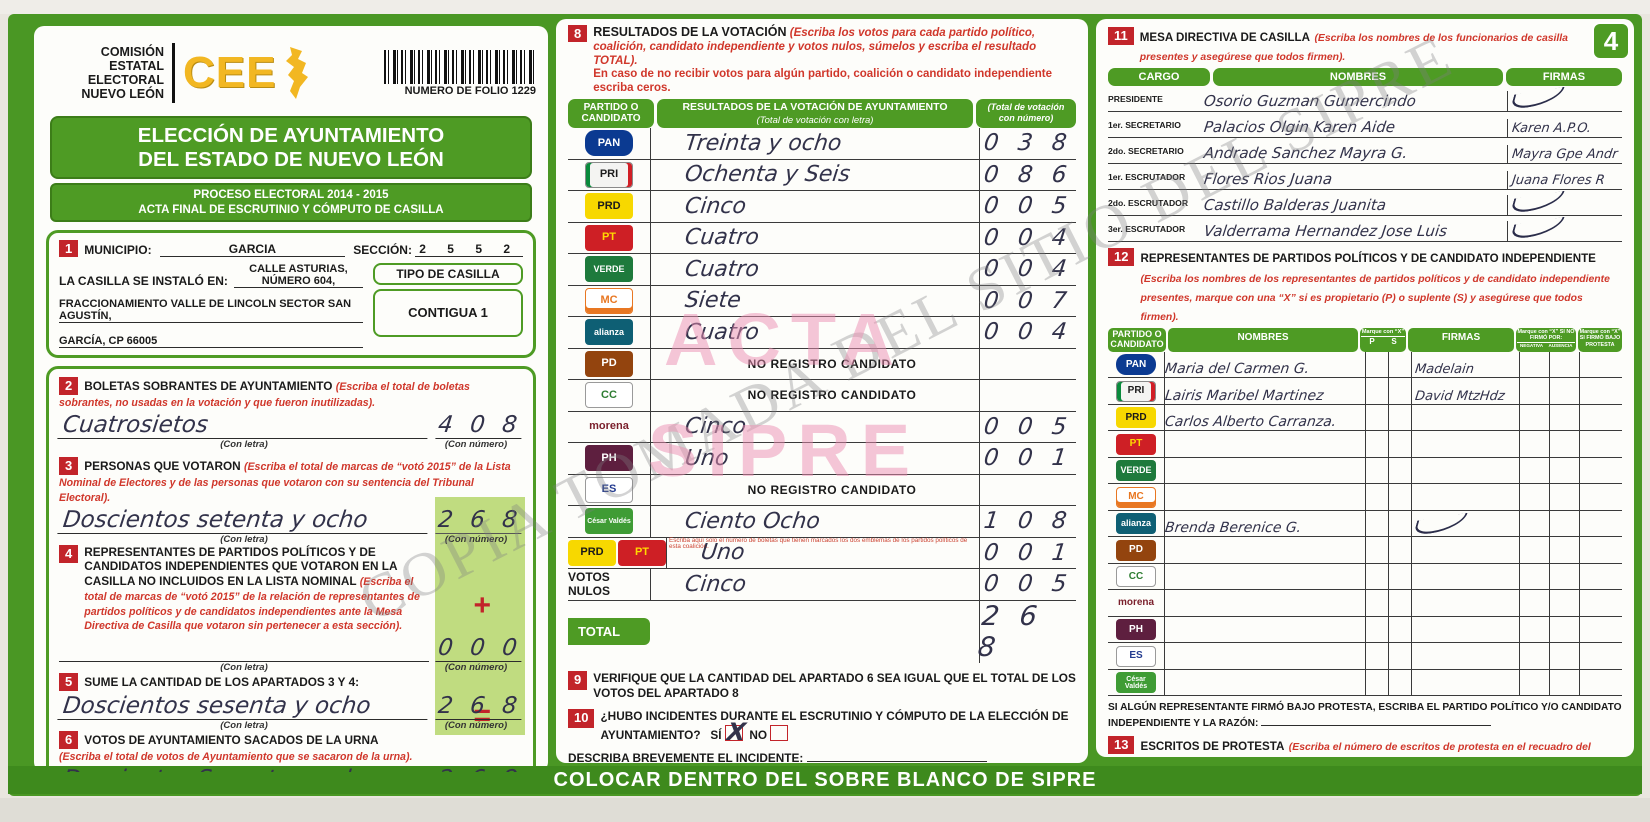 The width and height of the screenshot is (1650, 822). What do you see at coordinates (162, 465) in the screenshot?
I see `section-3-title: PERSONAS QUE VOTARON` at bounding box center [162, 465].